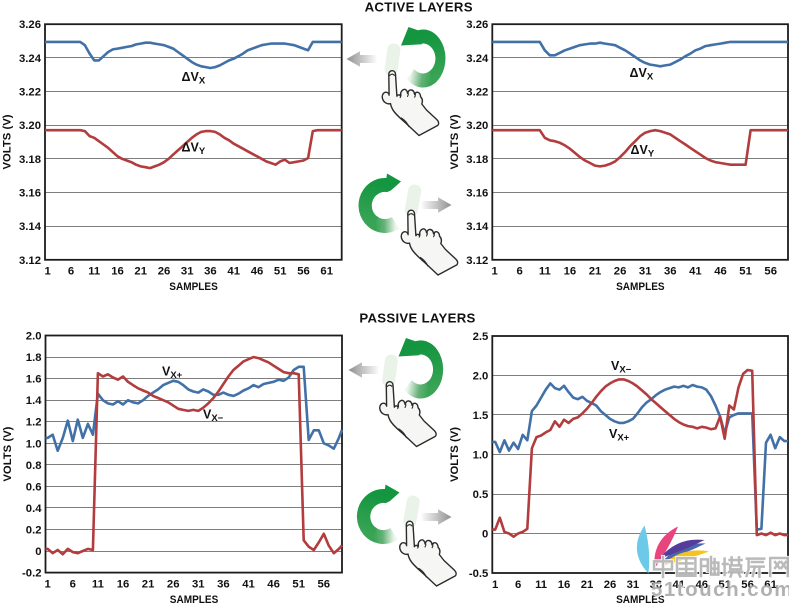  I want to click on svg-text: 0.8, so click(34, 466).